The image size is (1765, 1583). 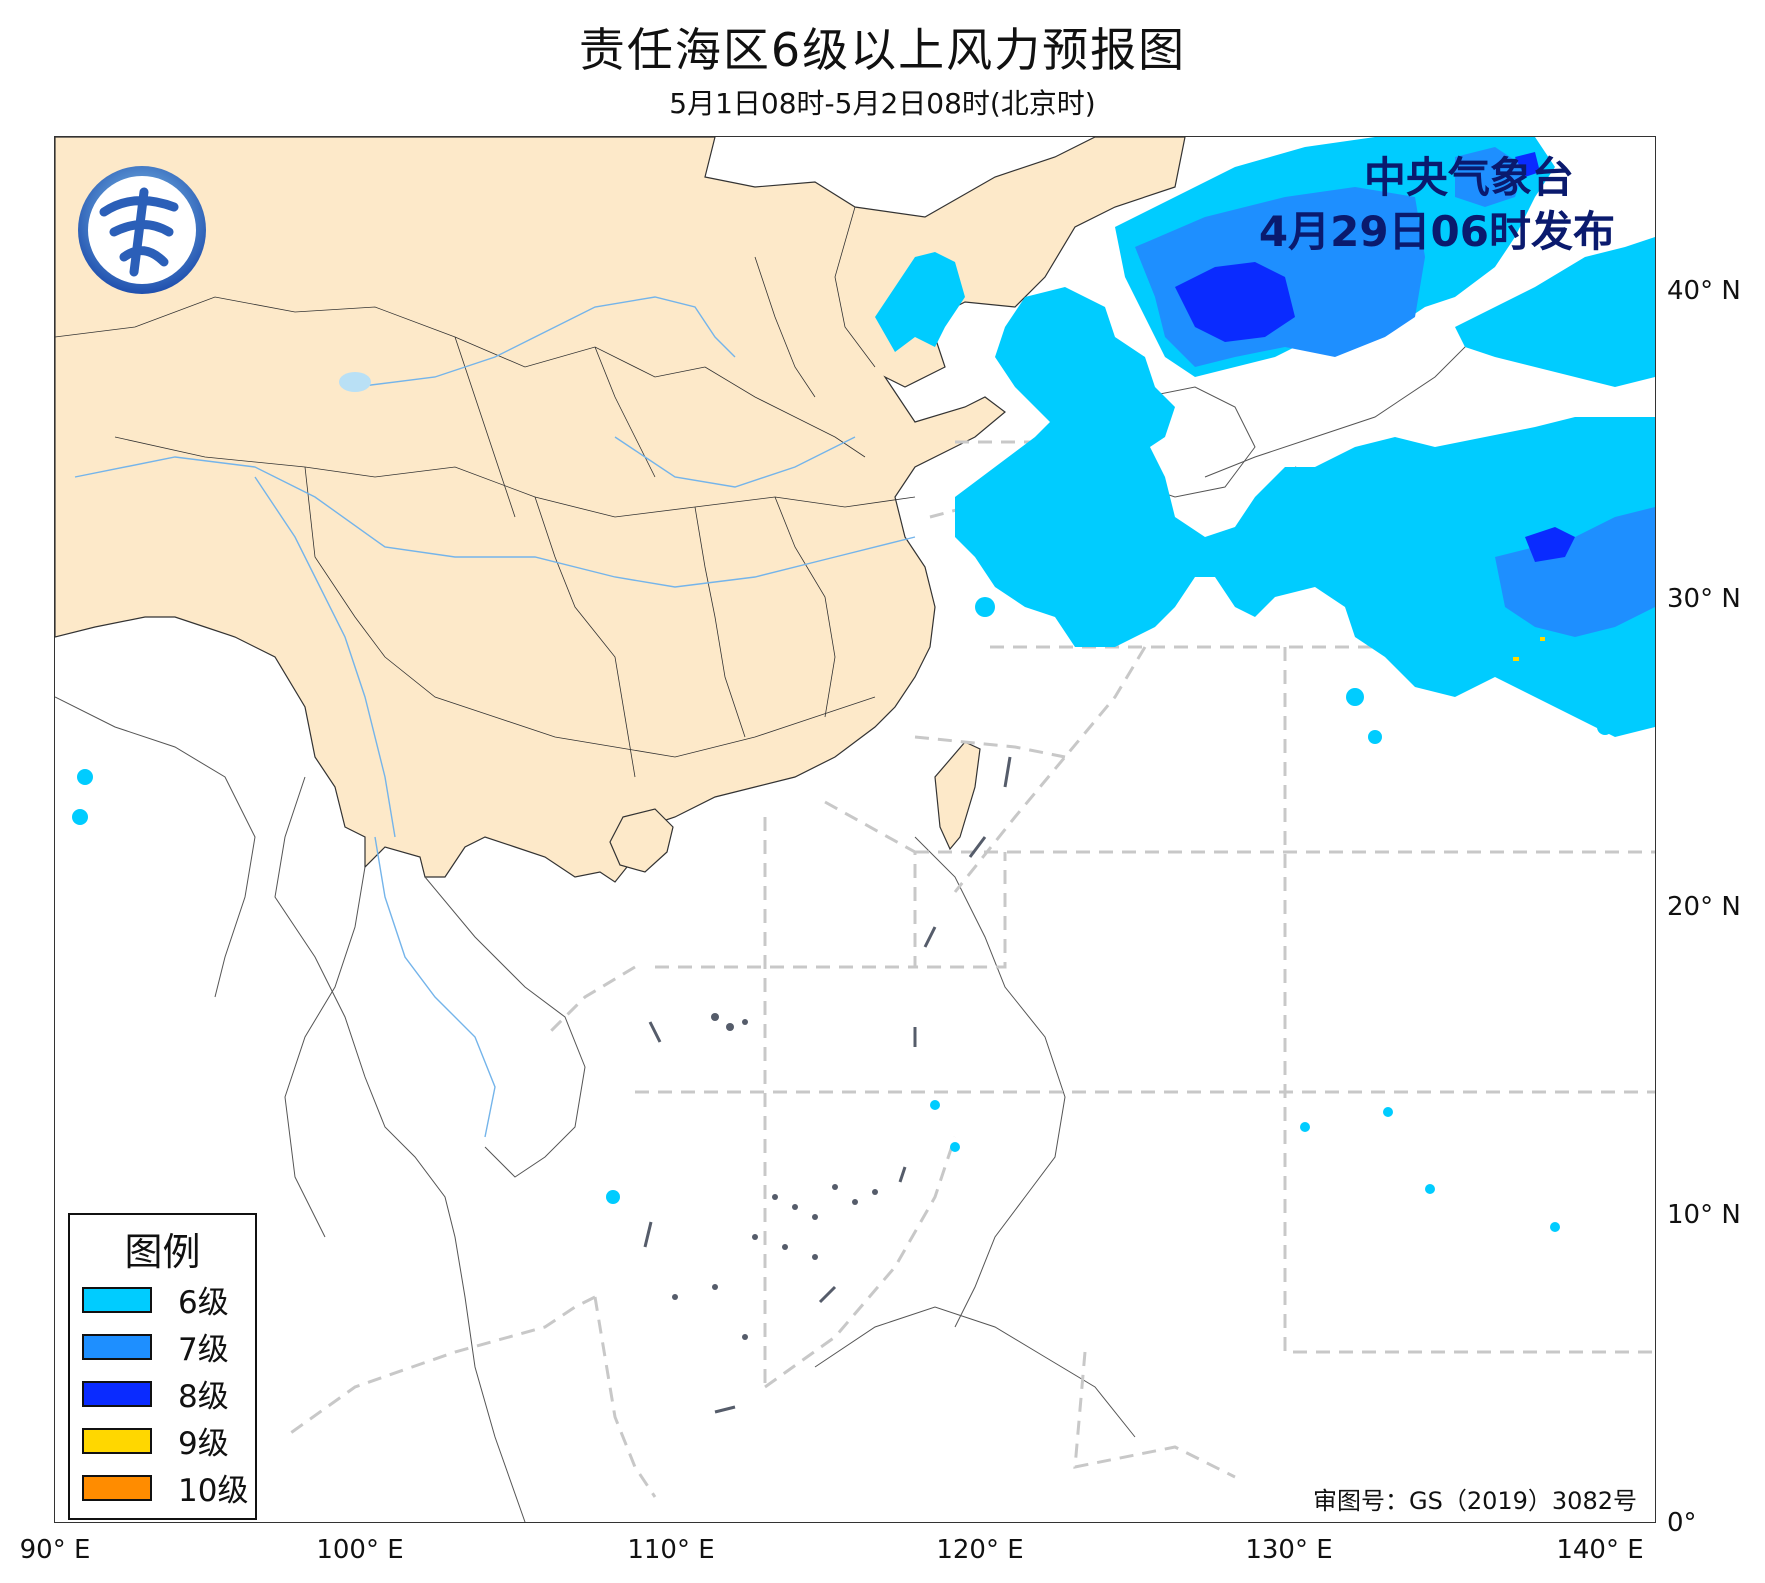 I want to click on legend-label-10: 10级, so click(x=213, y=1491).